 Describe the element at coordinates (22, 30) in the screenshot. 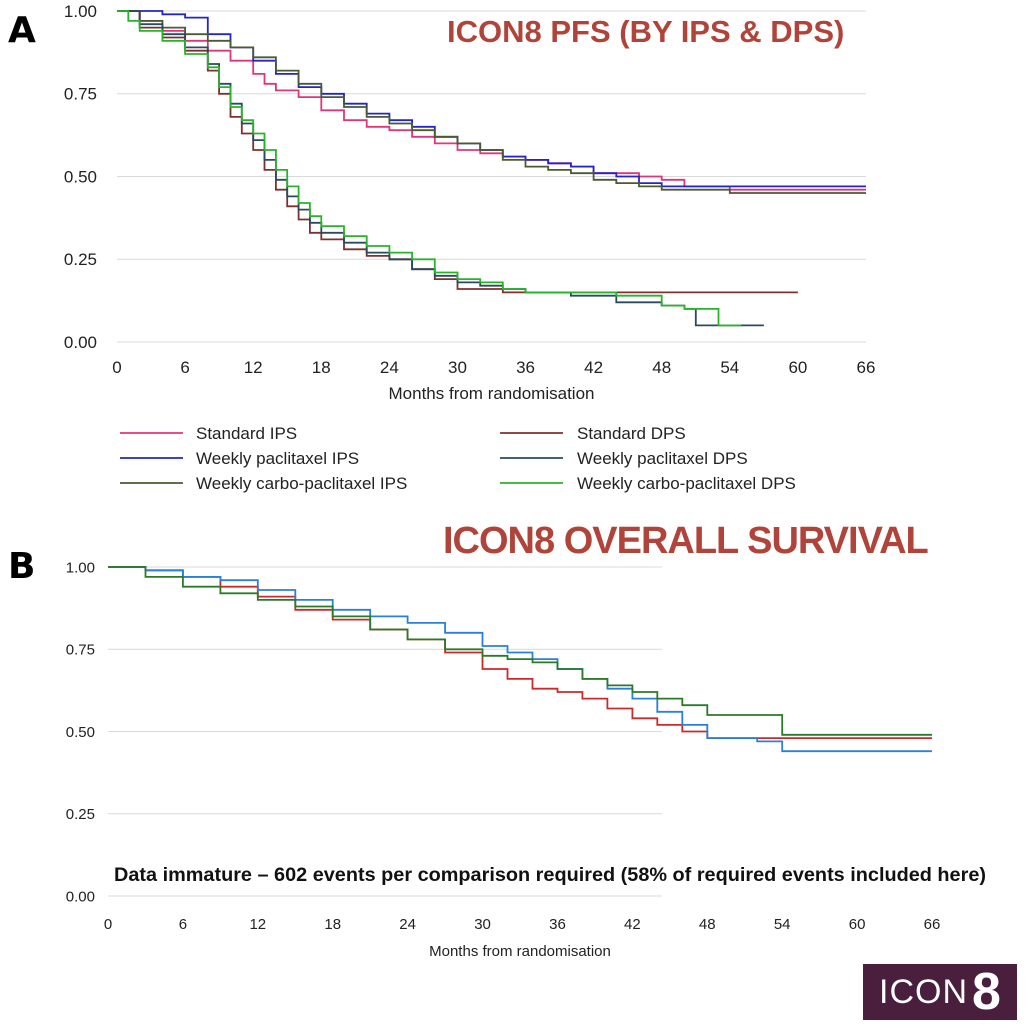

I see `panel-a-letter: A` at that location.